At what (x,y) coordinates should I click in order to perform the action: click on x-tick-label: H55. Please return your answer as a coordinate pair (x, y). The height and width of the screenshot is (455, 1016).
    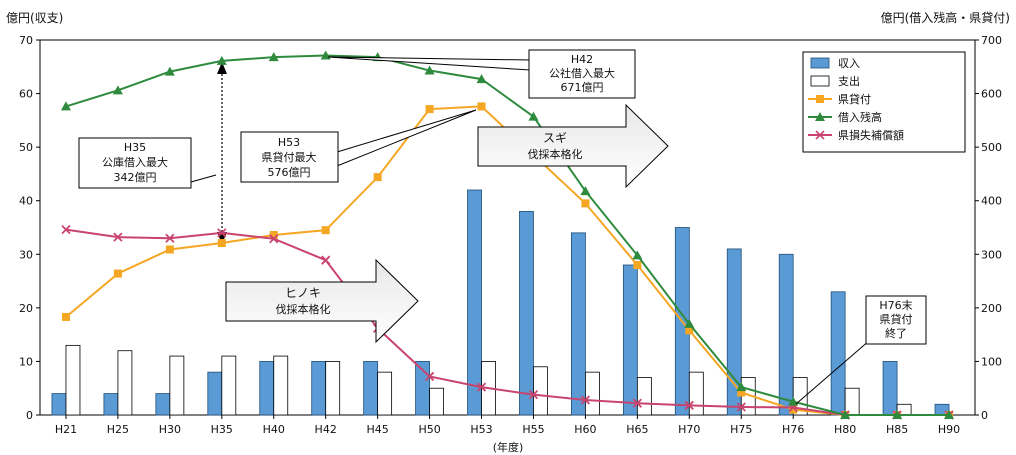
    Looking at the image, I should click on (533, 429).